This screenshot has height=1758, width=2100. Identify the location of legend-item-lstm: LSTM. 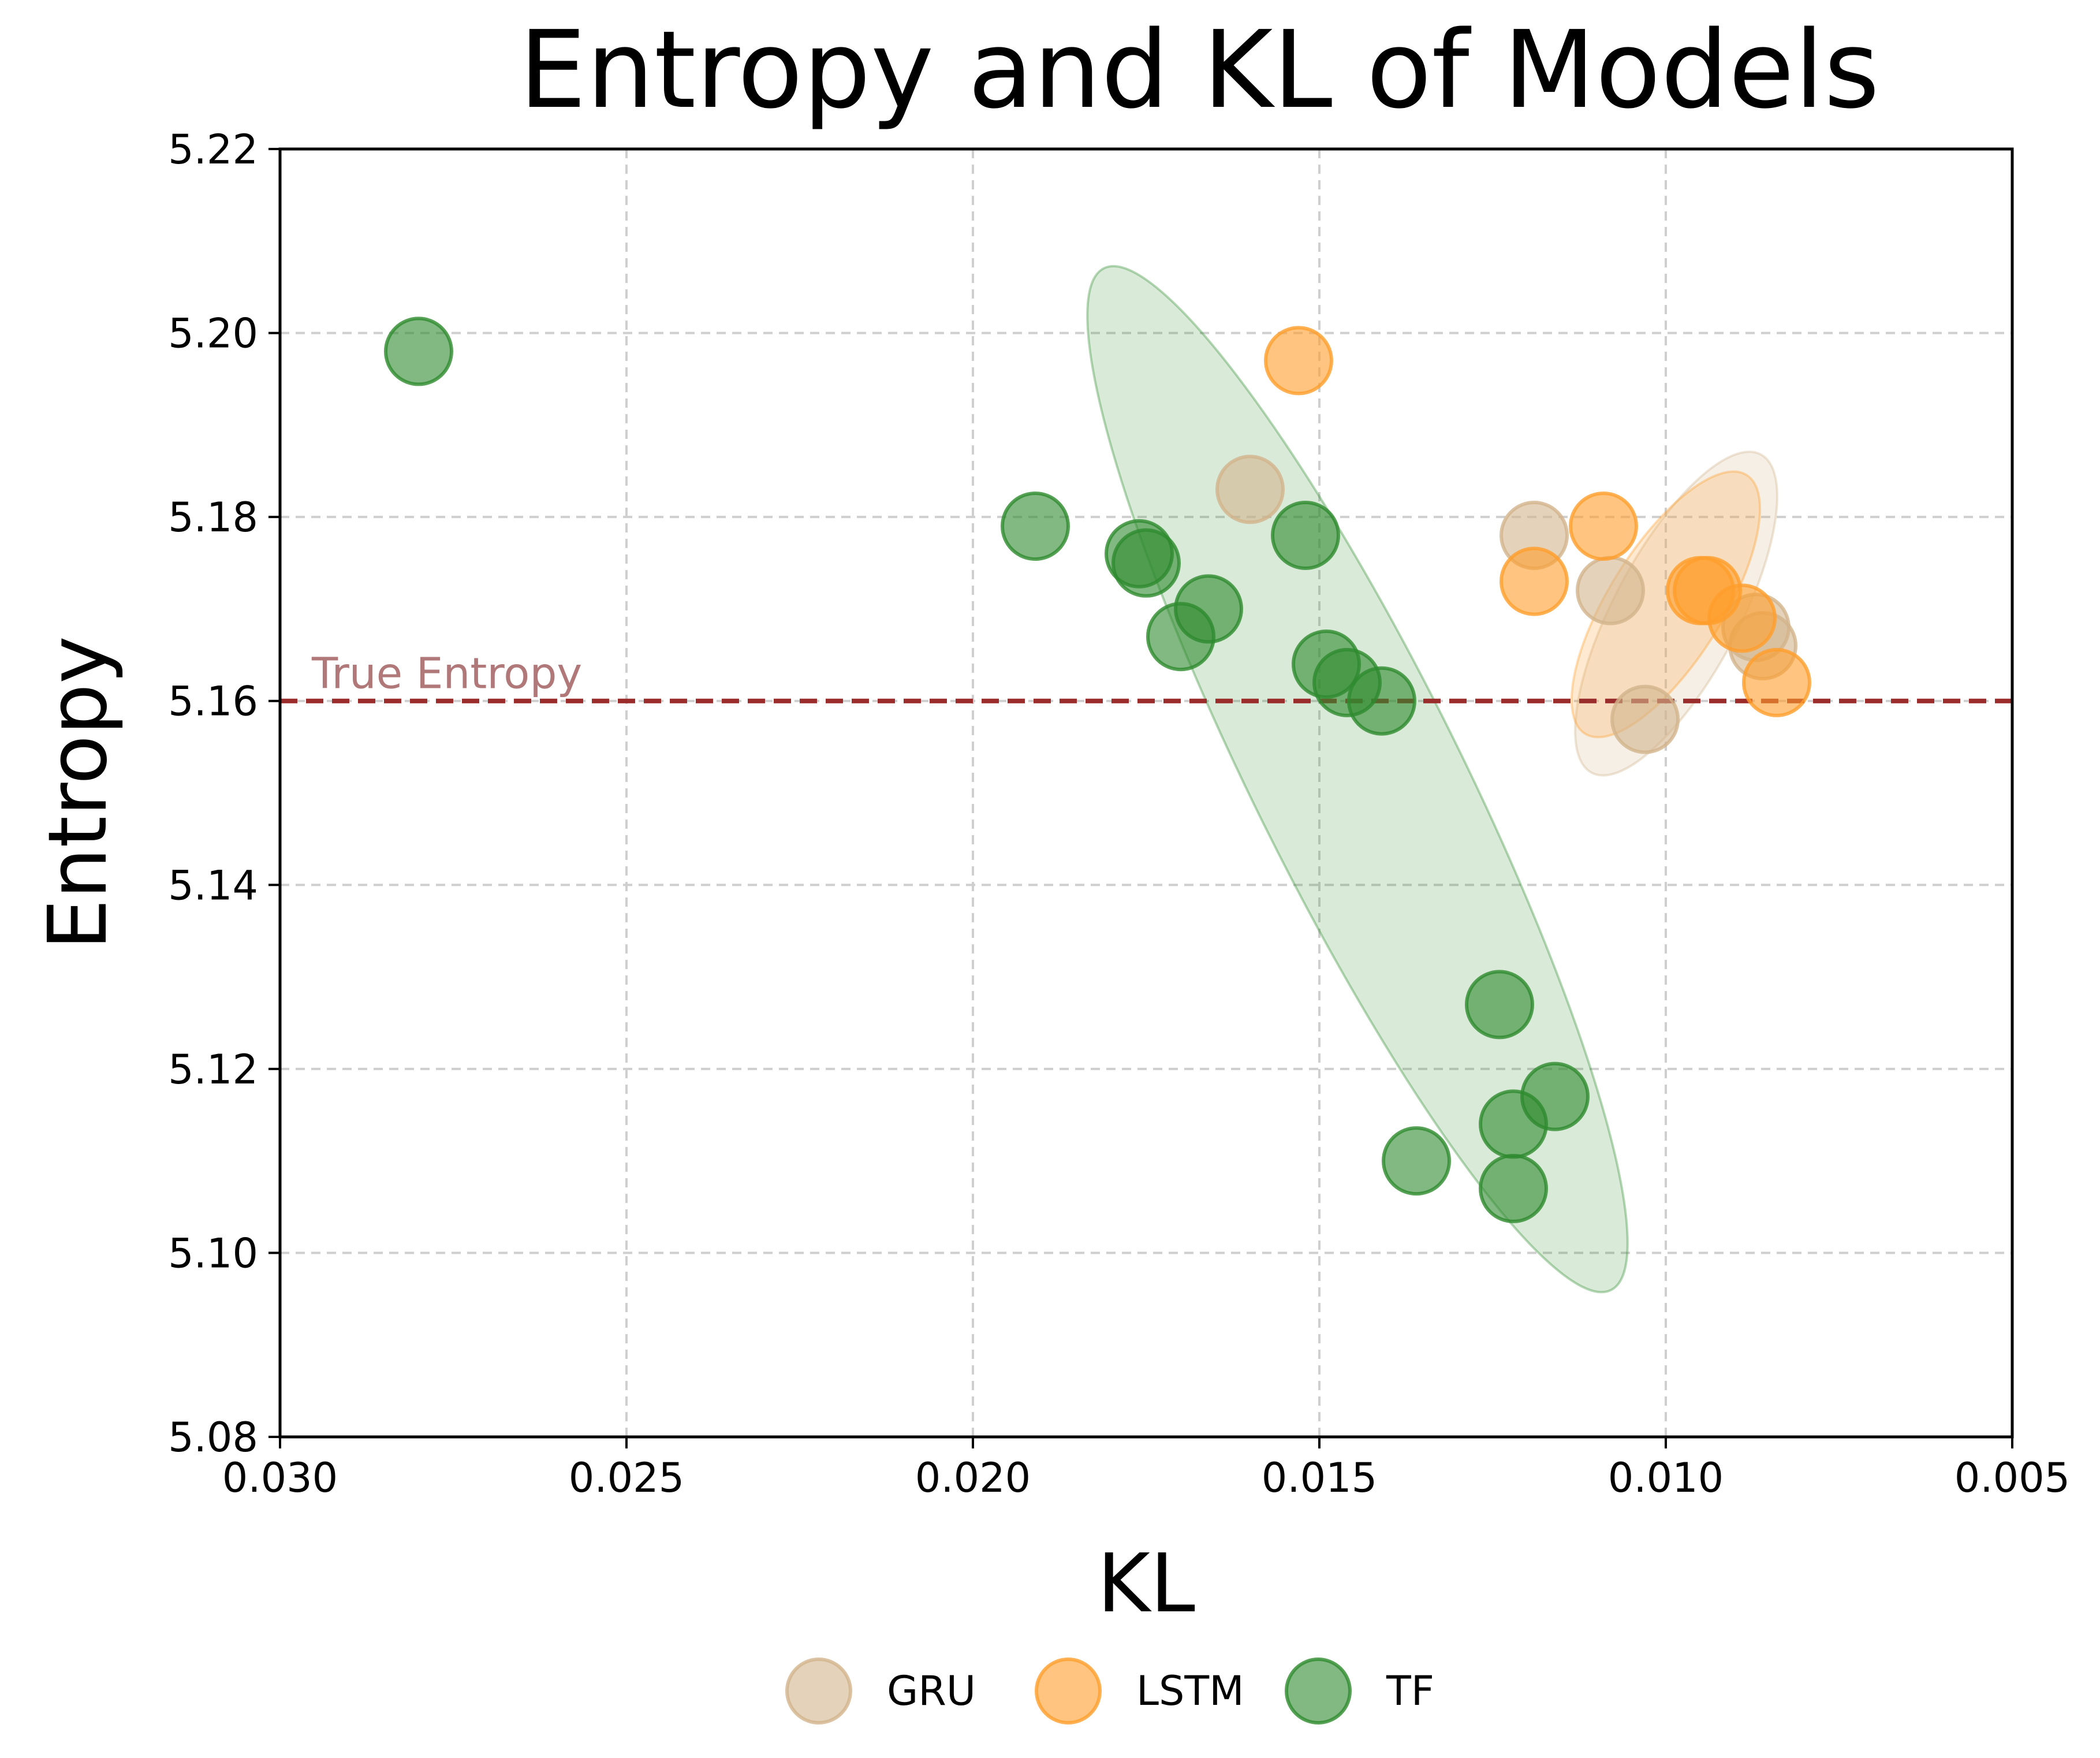
(1139, 1692).